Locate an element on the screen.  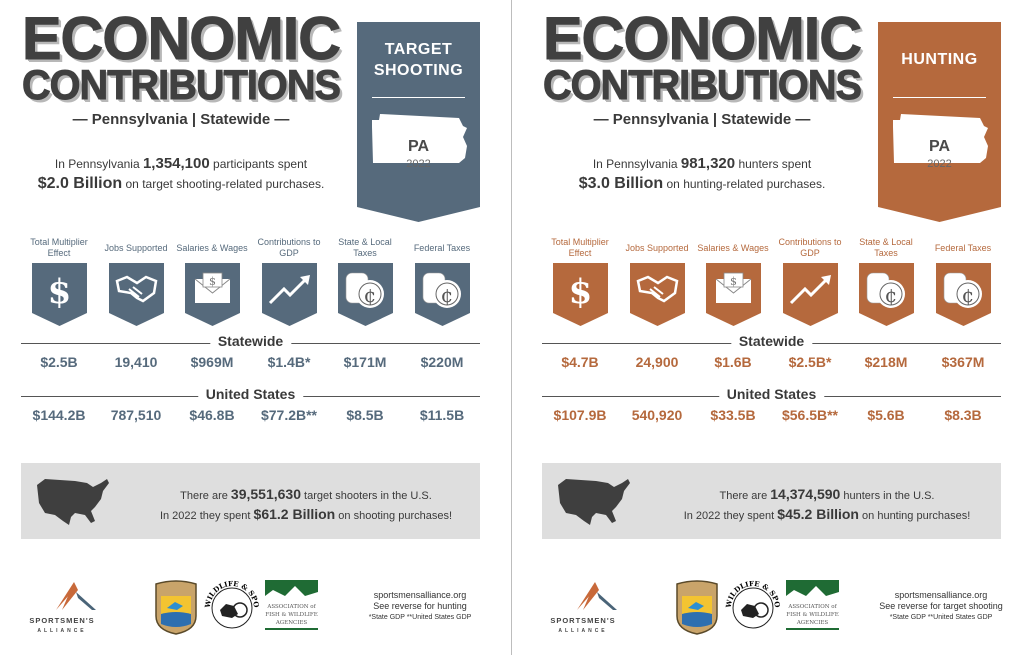
us-post2: on hunting purchases! is located at coordinates (914, 516).